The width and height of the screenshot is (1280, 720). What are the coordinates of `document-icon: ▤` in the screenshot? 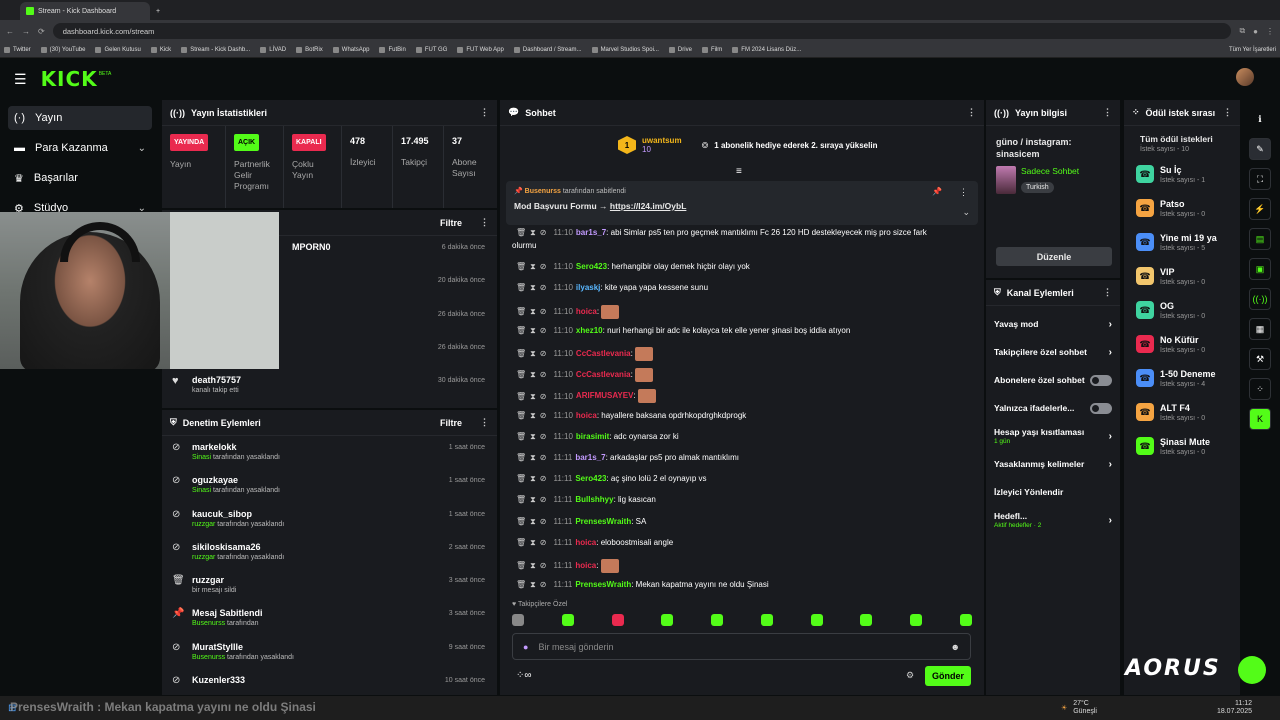 It's located at (1260, 239).